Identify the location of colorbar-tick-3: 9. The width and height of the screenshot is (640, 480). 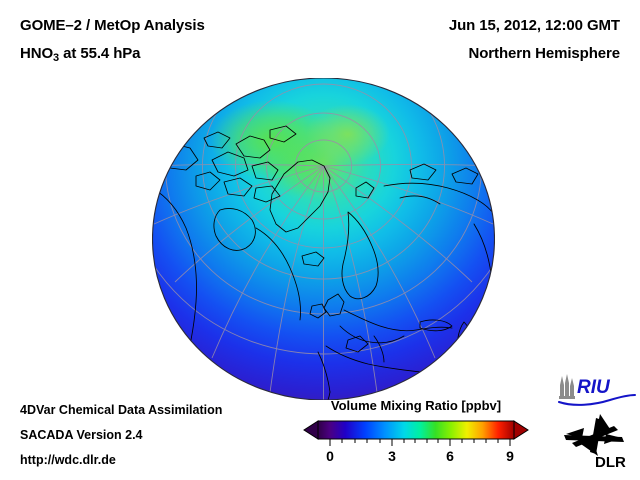
(510, 456).